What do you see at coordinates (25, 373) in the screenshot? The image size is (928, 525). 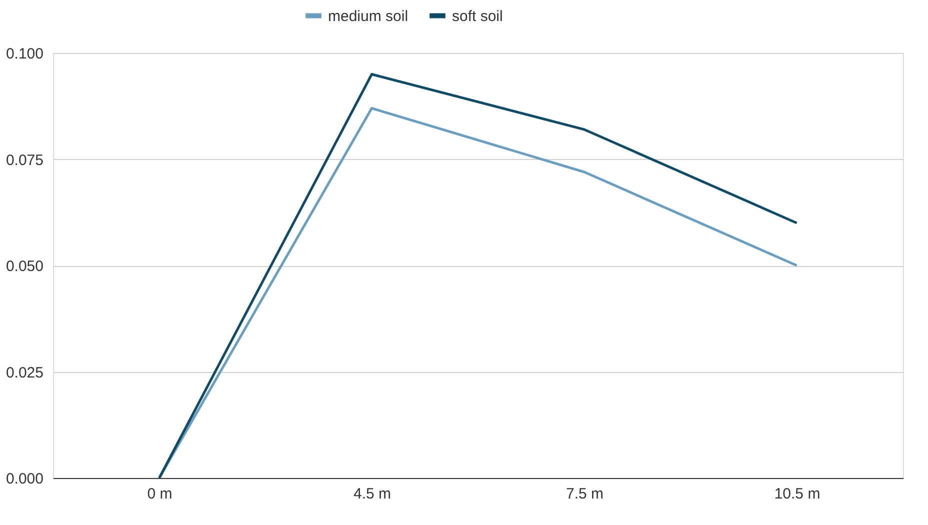 I see `y-tick-label: 0.025` at bounding box center [25, 373].